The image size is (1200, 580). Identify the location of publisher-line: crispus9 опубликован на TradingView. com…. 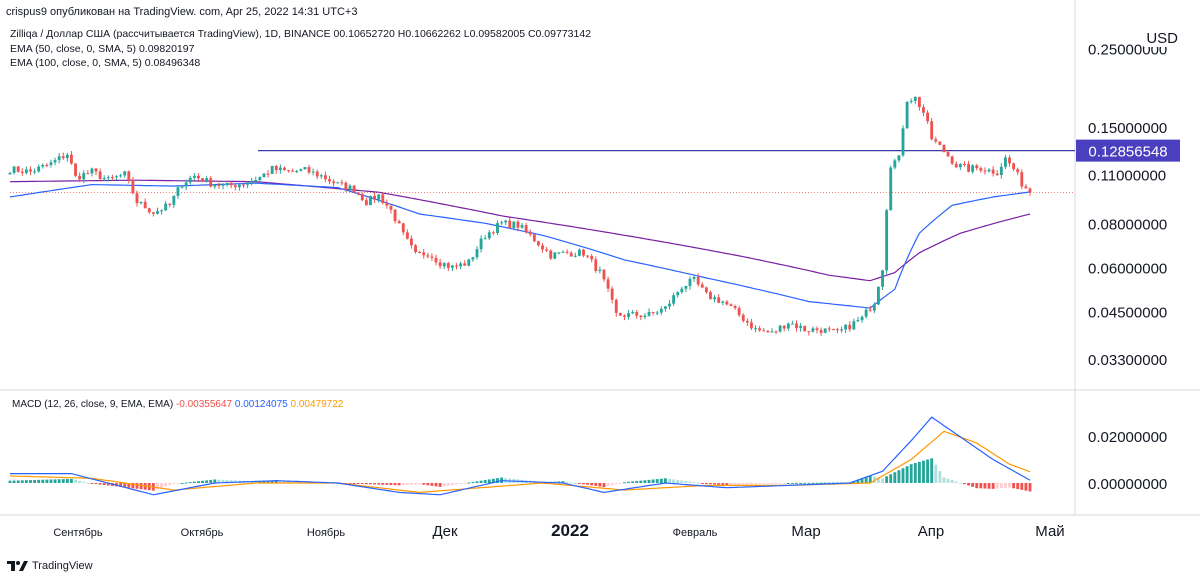
(182, 12).